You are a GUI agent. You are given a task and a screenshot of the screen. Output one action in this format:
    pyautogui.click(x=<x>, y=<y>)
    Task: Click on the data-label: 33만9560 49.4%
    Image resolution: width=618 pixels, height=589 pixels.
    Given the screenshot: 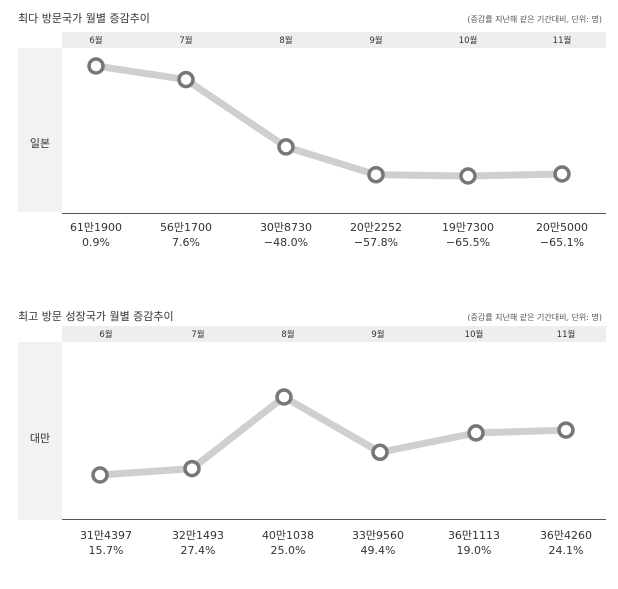 What is the action you would take?
    pyautogui.click(x=378, y=543)
    